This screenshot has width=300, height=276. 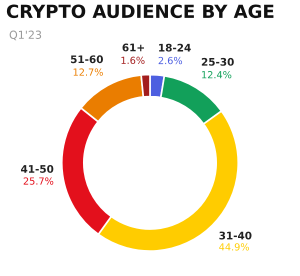 I want to click on data-label: 2.6%, so click(x=170, y=60).